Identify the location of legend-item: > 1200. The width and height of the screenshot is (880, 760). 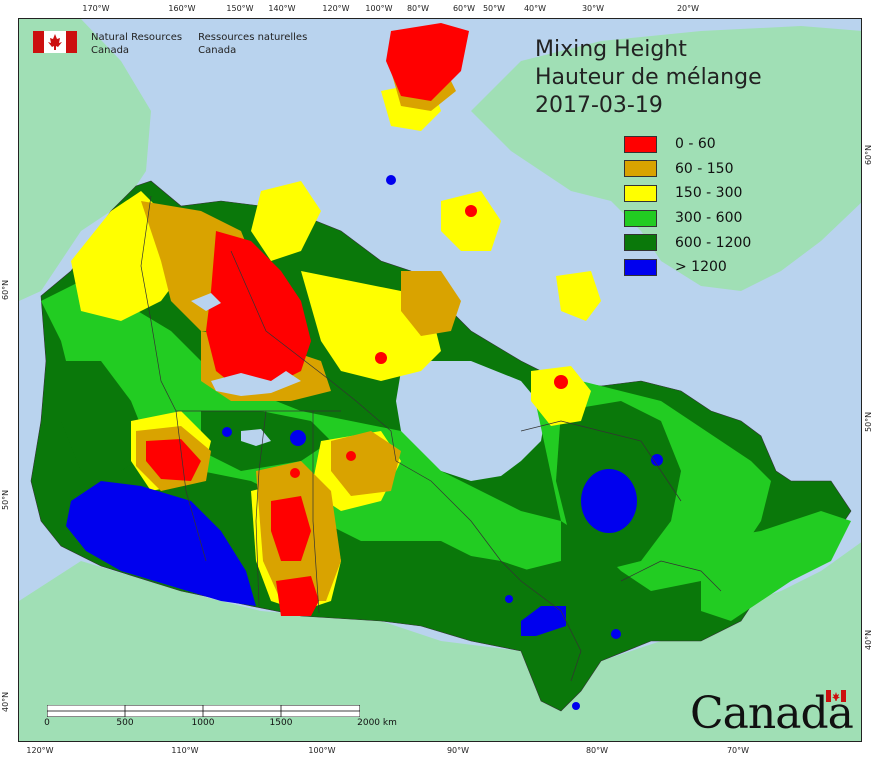
(687, 267).